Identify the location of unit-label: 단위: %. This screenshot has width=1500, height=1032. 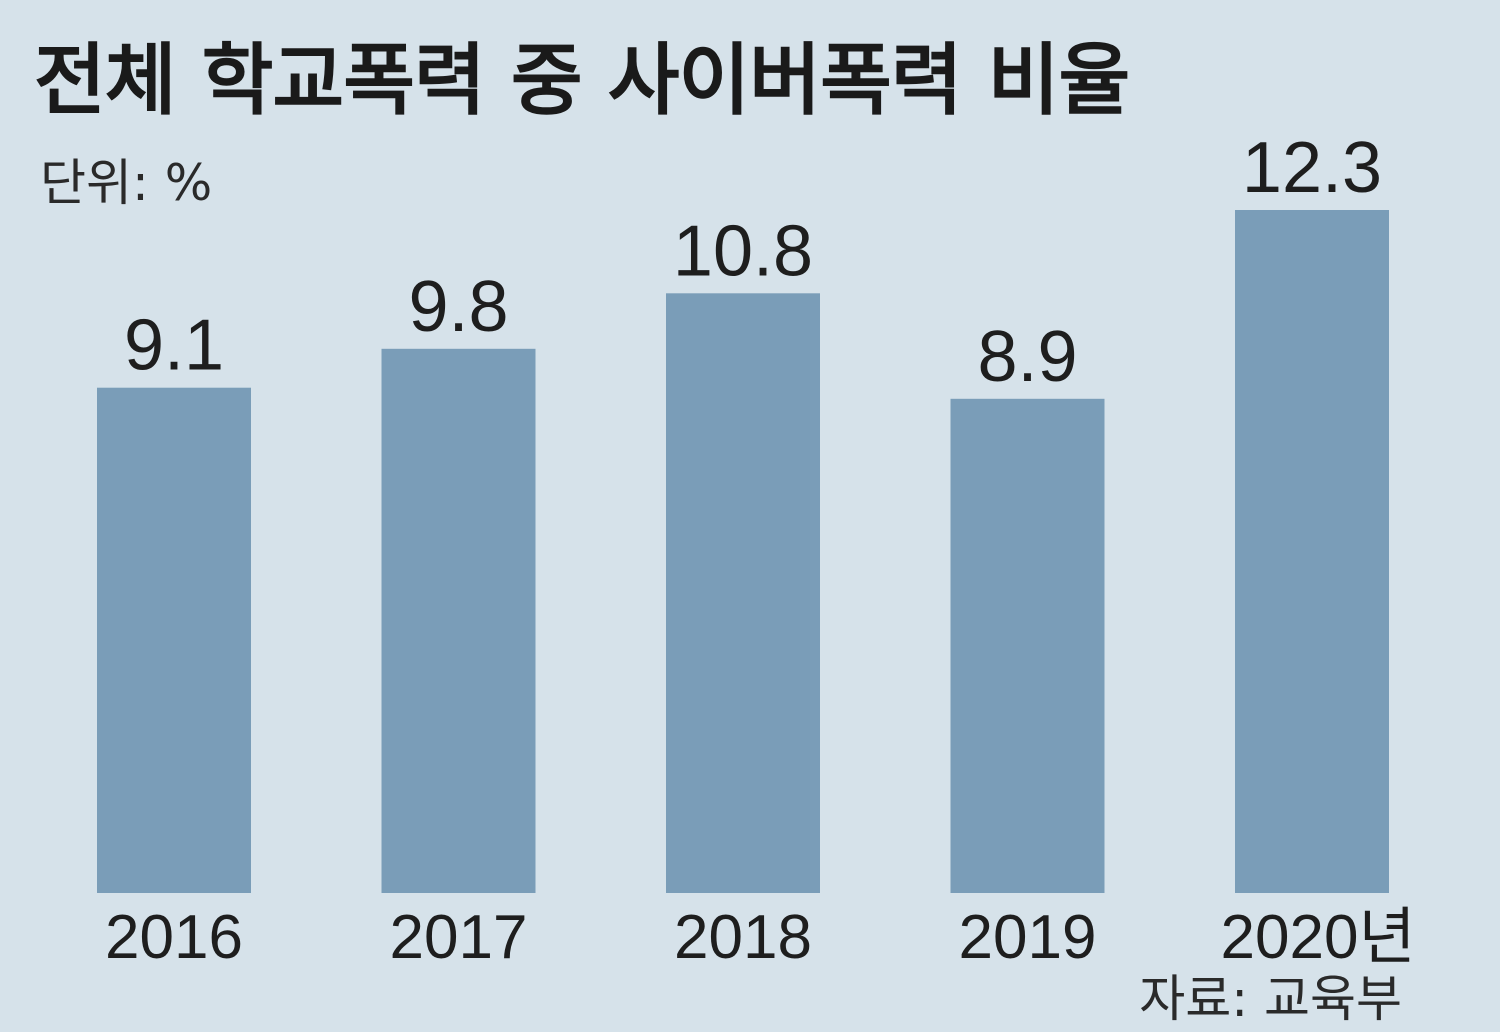
(126, 183).